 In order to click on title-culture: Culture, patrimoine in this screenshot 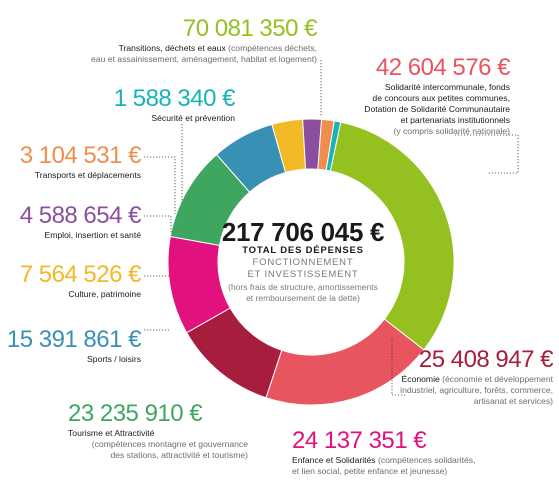, I will do `click(104, 294)`.